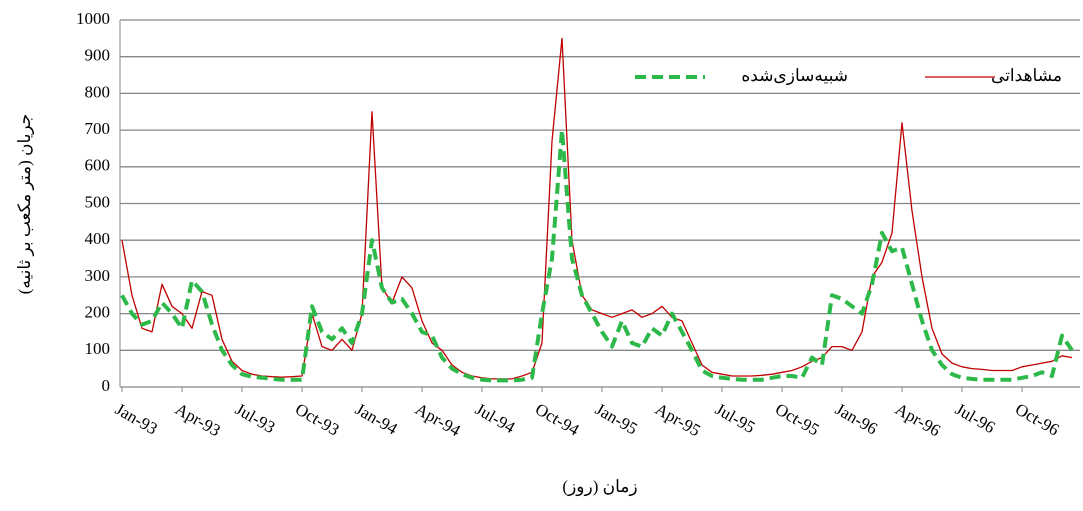 The height and width of the screenshot is (511, 1083). What do you see at coordinates (98, 275) in the screenshot?
I see `y-tick-label: 300` at bounding box center [98, 275].